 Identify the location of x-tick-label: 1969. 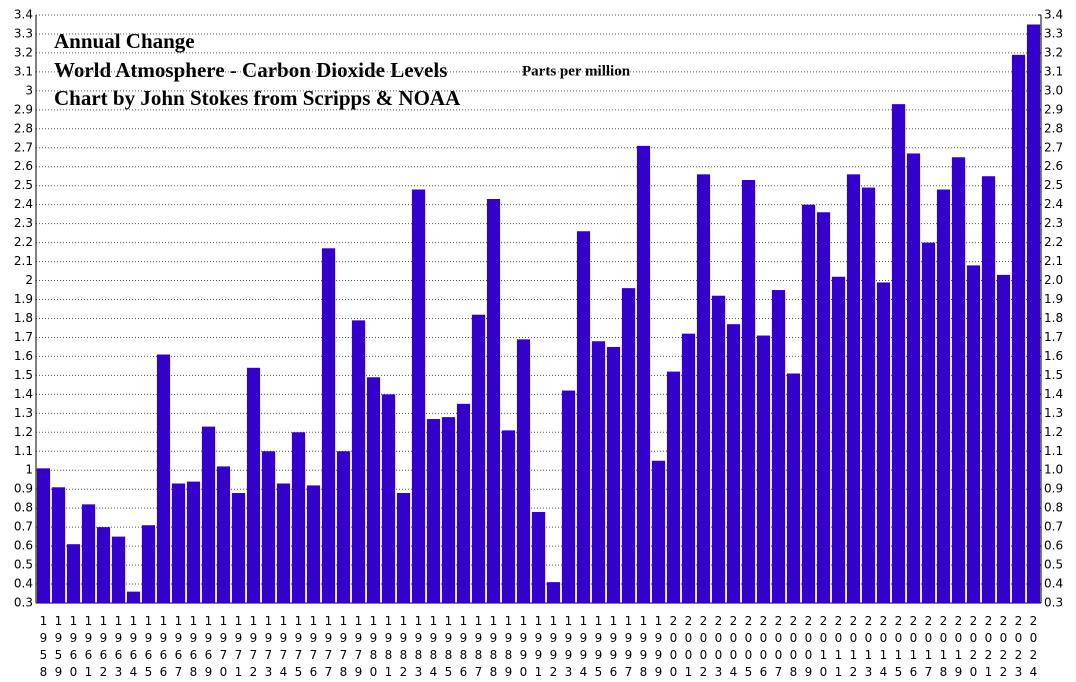
(209, 648).